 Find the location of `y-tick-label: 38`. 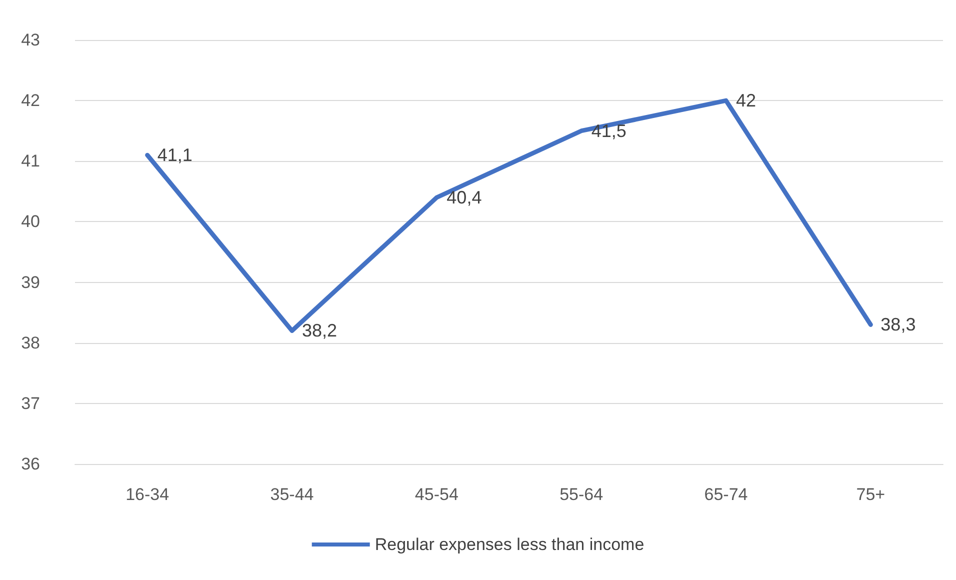

y-tick-label: 38 is located at coordinates (30, 342).